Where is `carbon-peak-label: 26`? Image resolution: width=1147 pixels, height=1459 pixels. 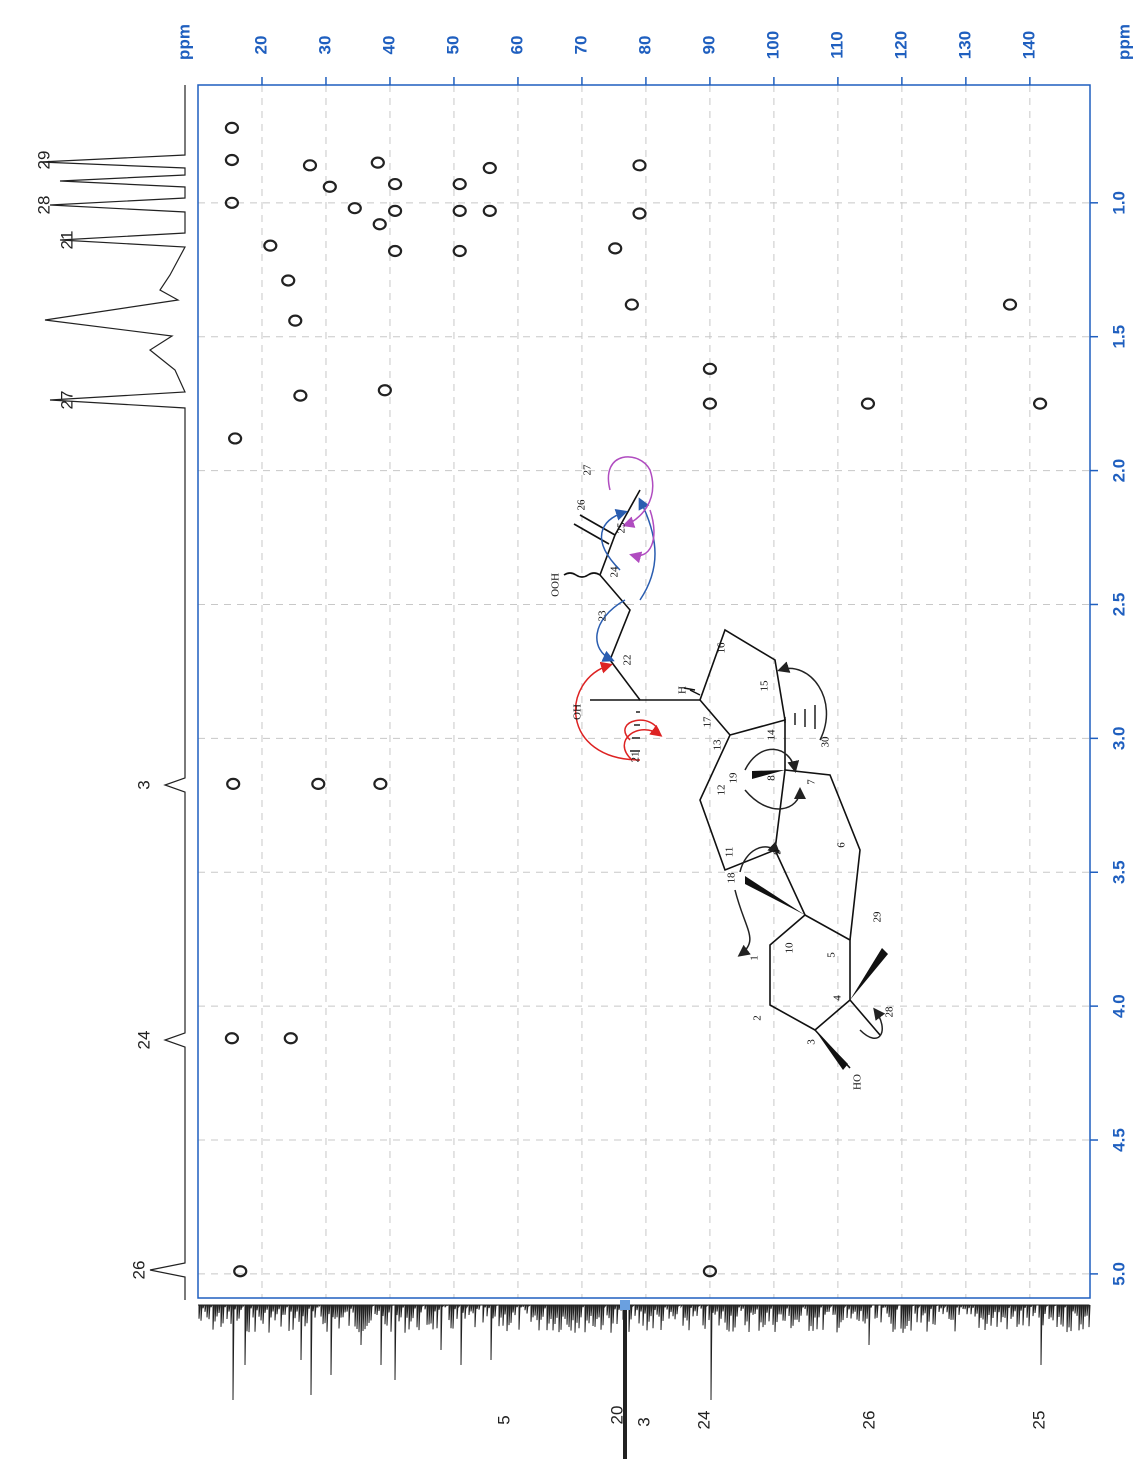 carbon-peak-label: 26 is located at coordinates (868, 1420).